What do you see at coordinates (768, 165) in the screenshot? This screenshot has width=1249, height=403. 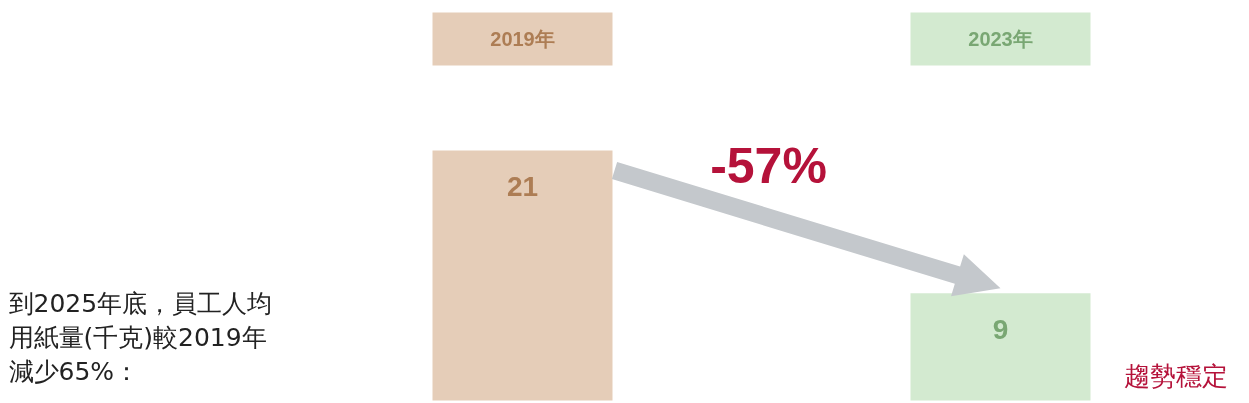 I see `annotation: -57%` at bounding box center [768, 165].